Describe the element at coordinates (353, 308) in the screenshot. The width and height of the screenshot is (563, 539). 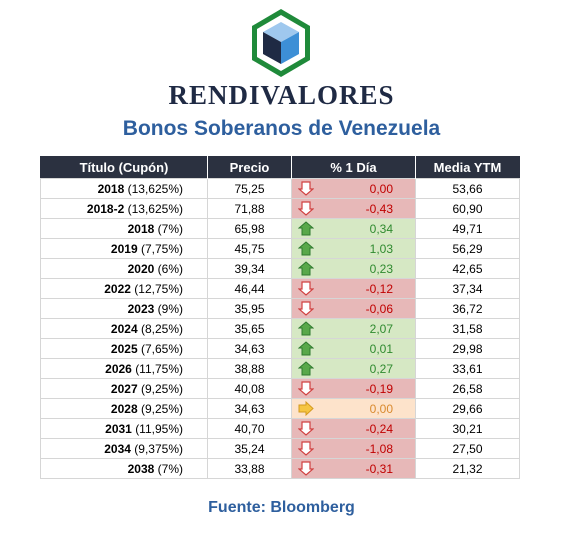
I see `bond-change: -0,06` at that location.